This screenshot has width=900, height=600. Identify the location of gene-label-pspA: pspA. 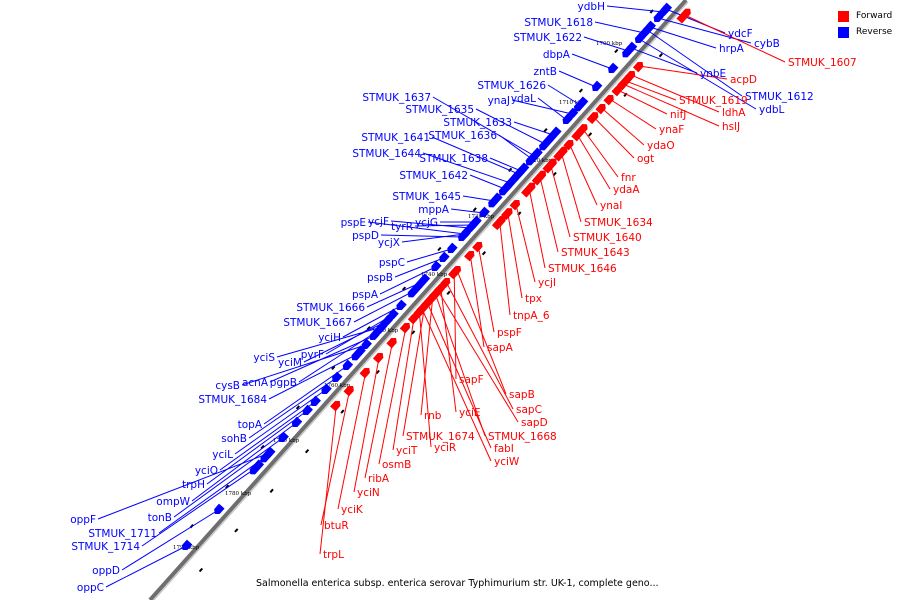
(365, 295).